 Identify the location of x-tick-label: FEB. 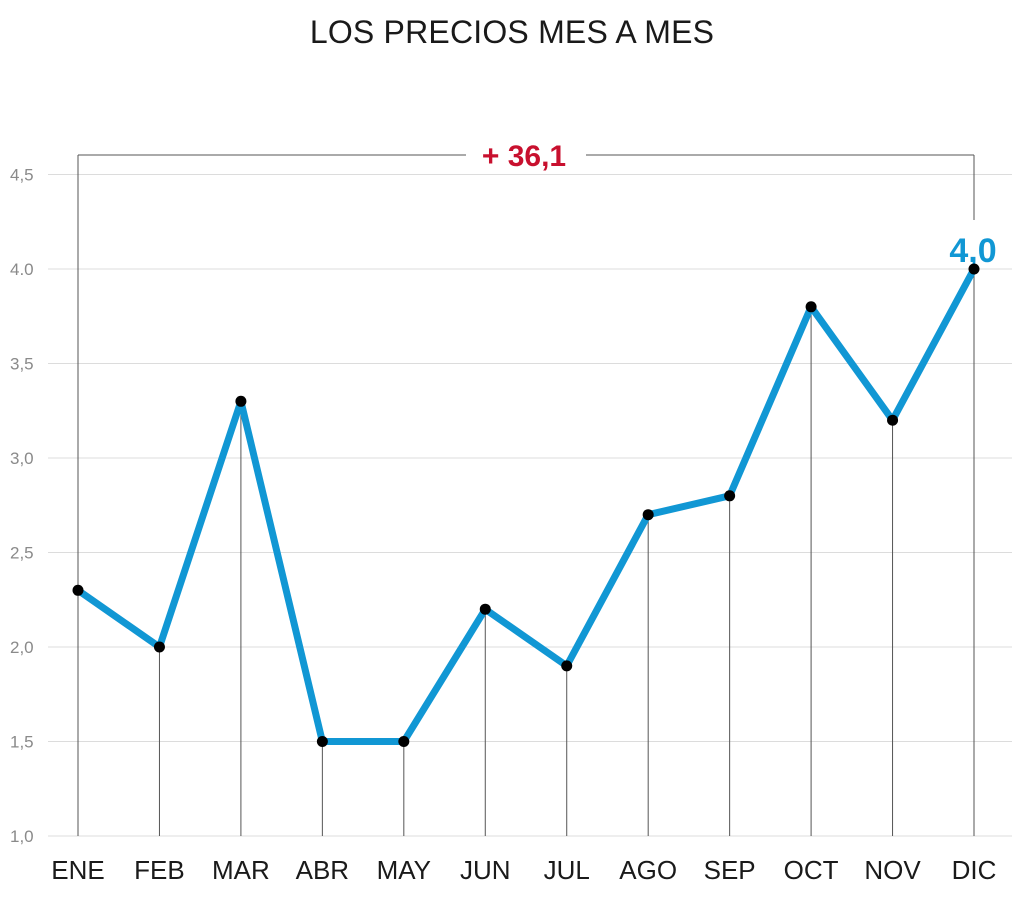
(159, 870).